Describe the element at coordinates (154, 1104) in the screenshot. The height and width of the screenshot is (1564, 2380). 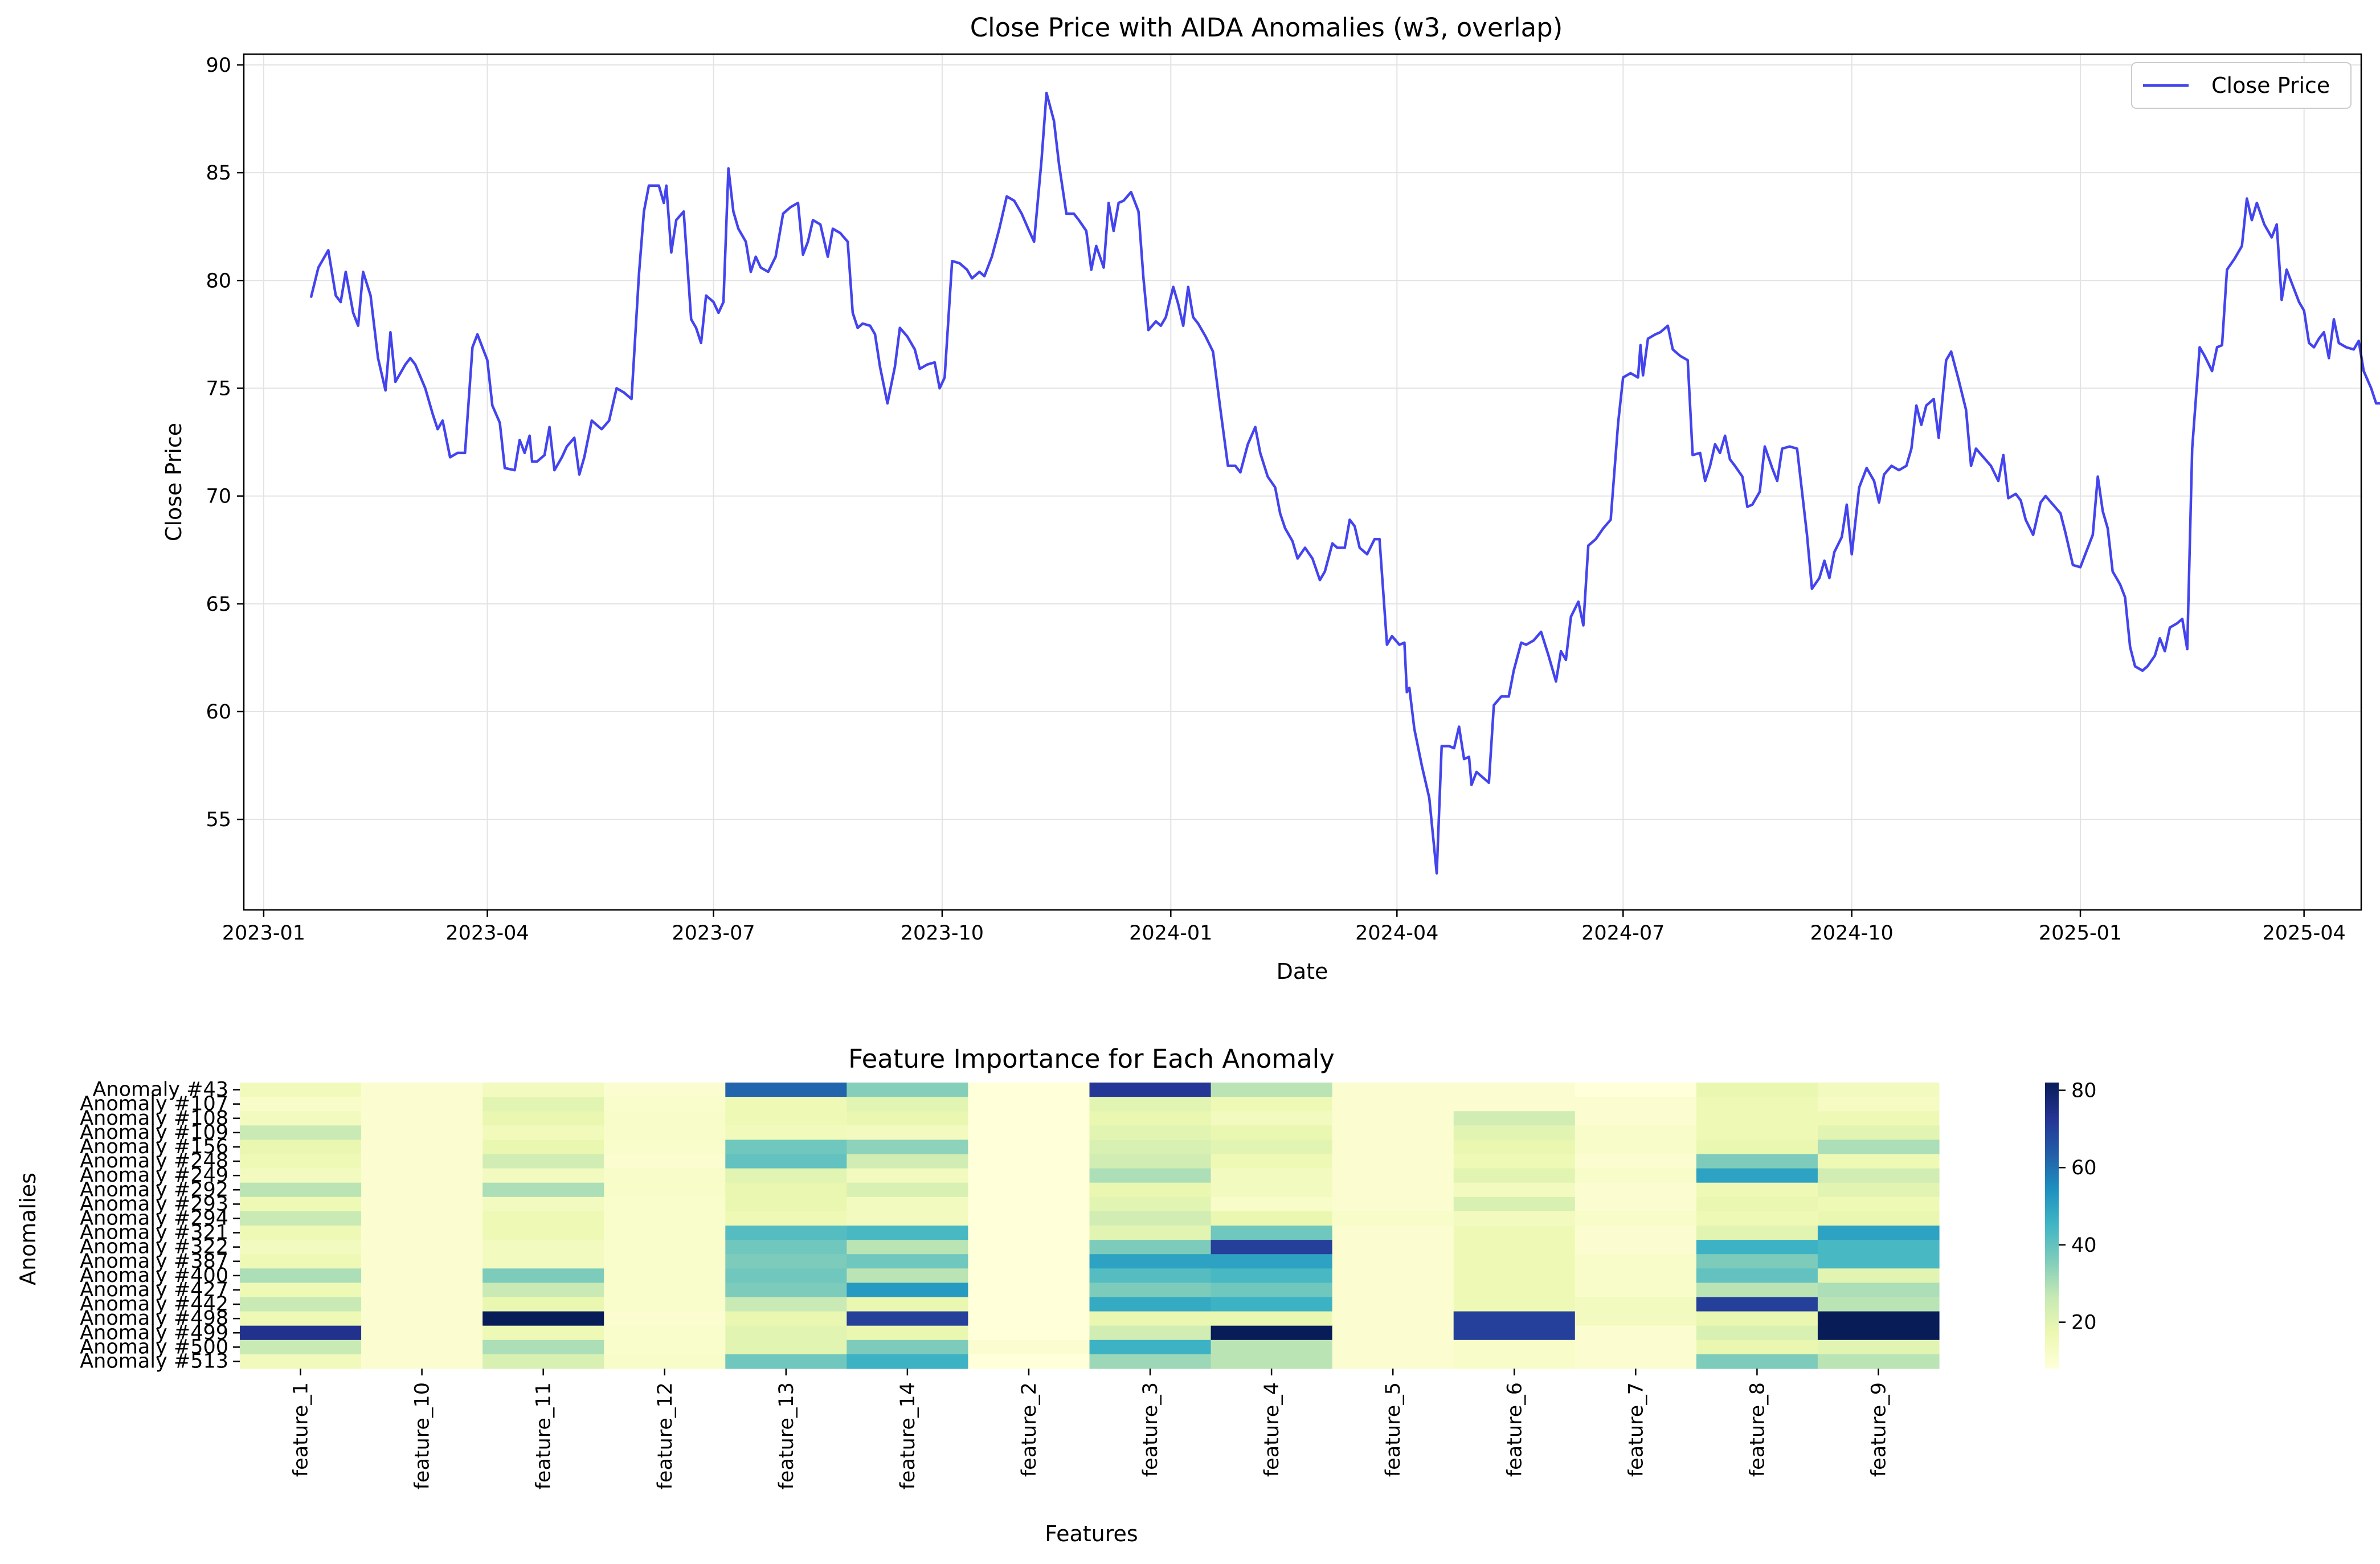
I see `row-label: Anomaly #107` at that location.